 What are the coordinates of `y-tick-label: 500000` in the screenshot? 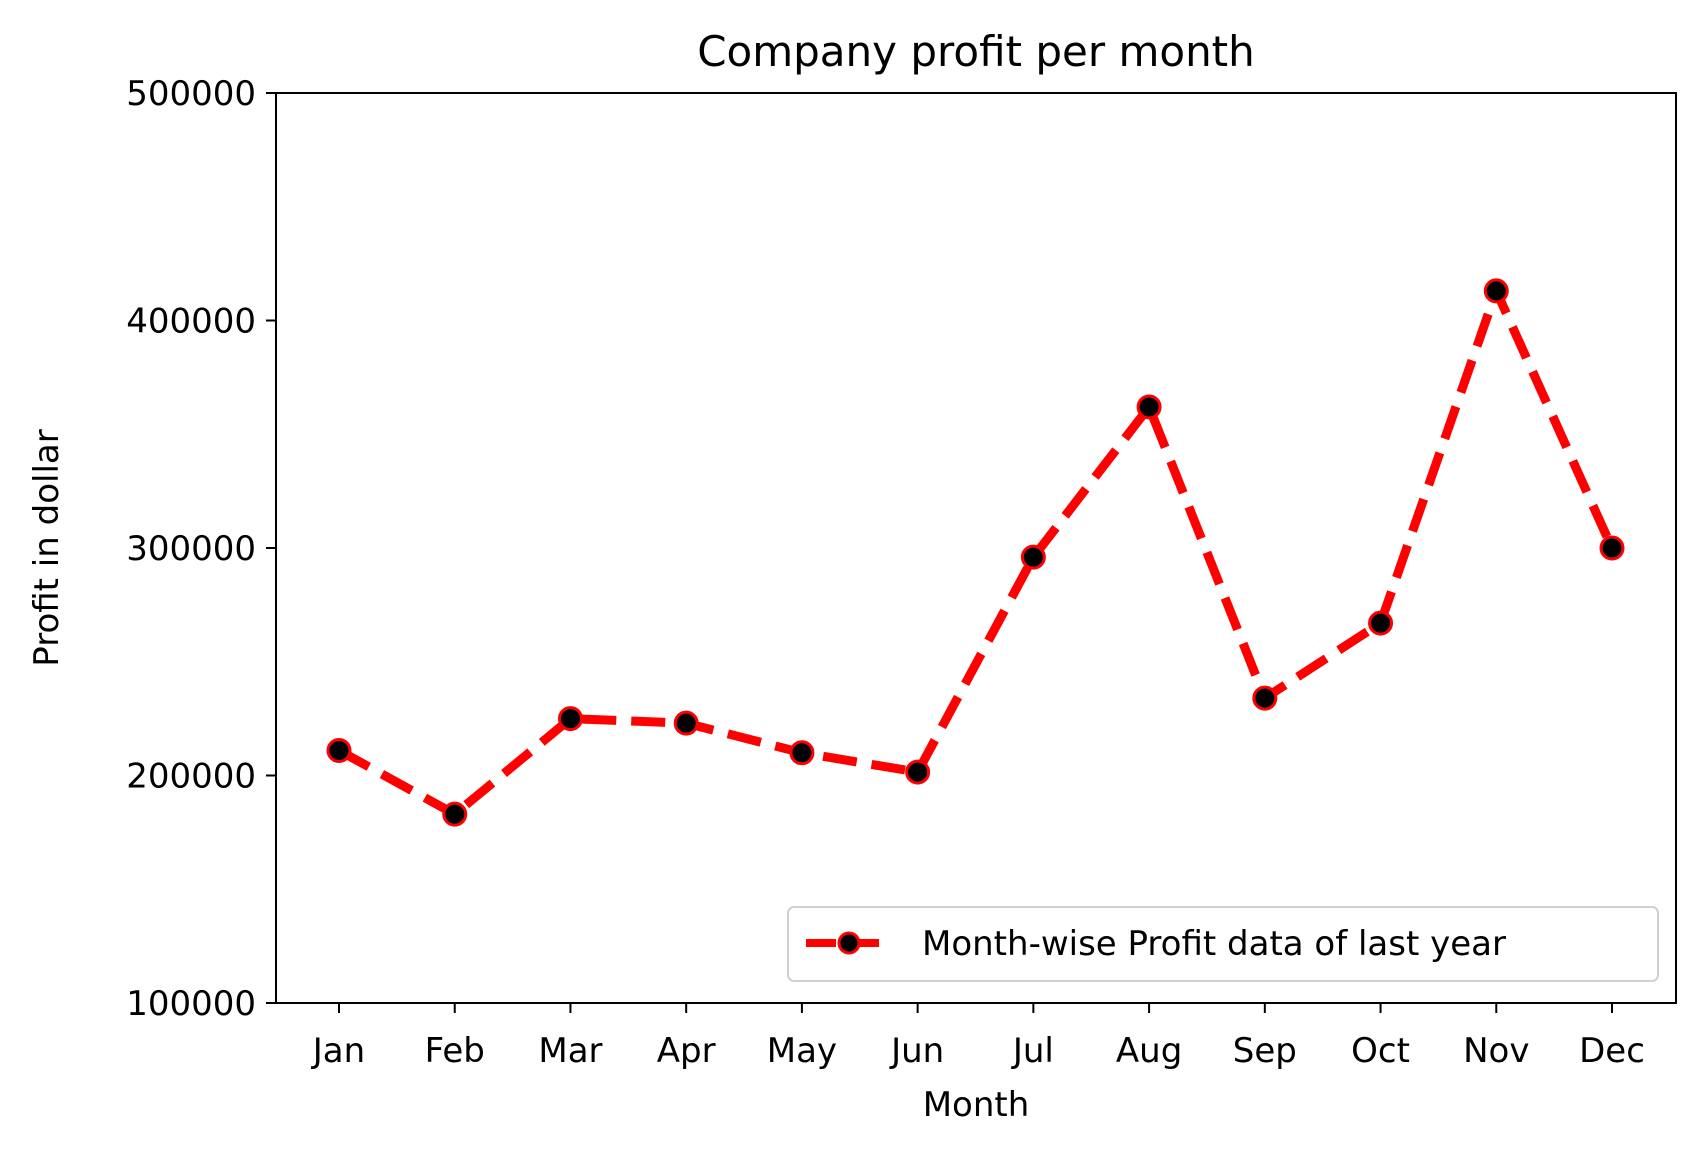 It's located at (191, 94).